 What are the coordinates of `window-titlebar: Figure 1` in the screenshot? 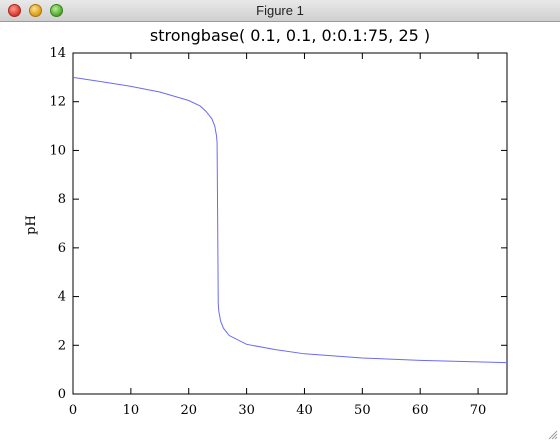 It's located at (280, 11).